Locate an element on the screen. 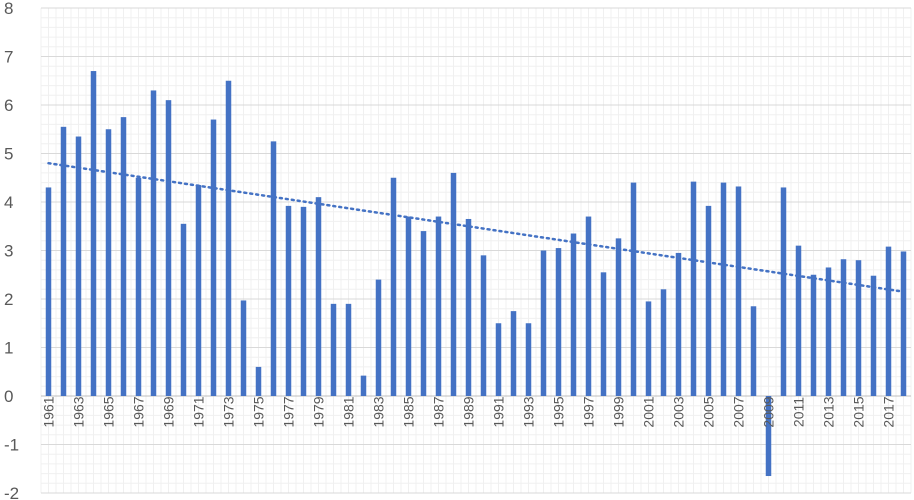  x-tick-label: 1997 is located at coordinates (589, 411).